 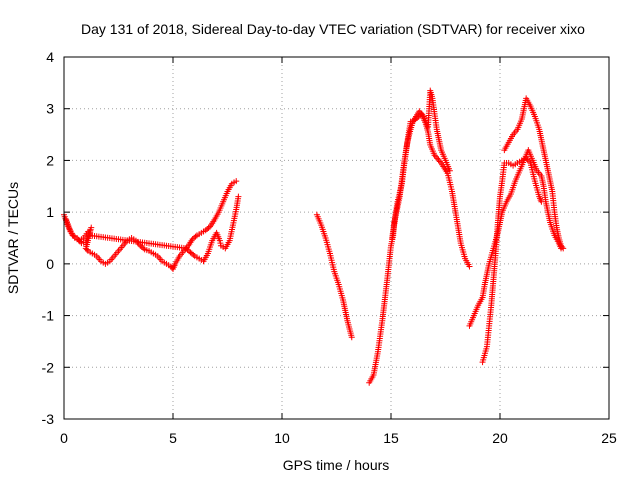 What do you see at coordinates (282, 438) in the screenshot?
I see `x-tick-label: 10` at bounding box center [282, 438].